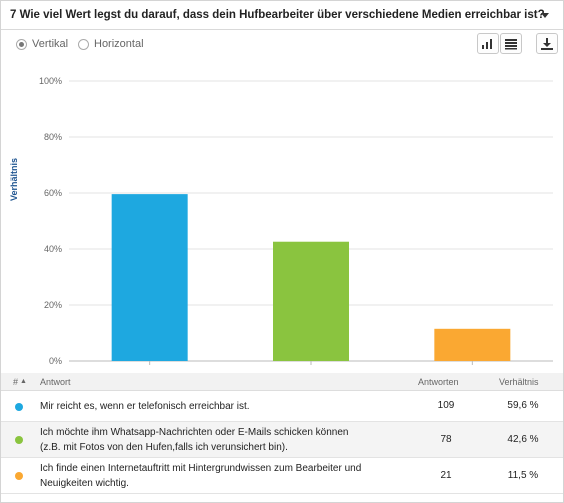 Image resolution: width=564 pixels, height=503 pixels. I want to click on y-tick-label: 80%, so click(53, 137).